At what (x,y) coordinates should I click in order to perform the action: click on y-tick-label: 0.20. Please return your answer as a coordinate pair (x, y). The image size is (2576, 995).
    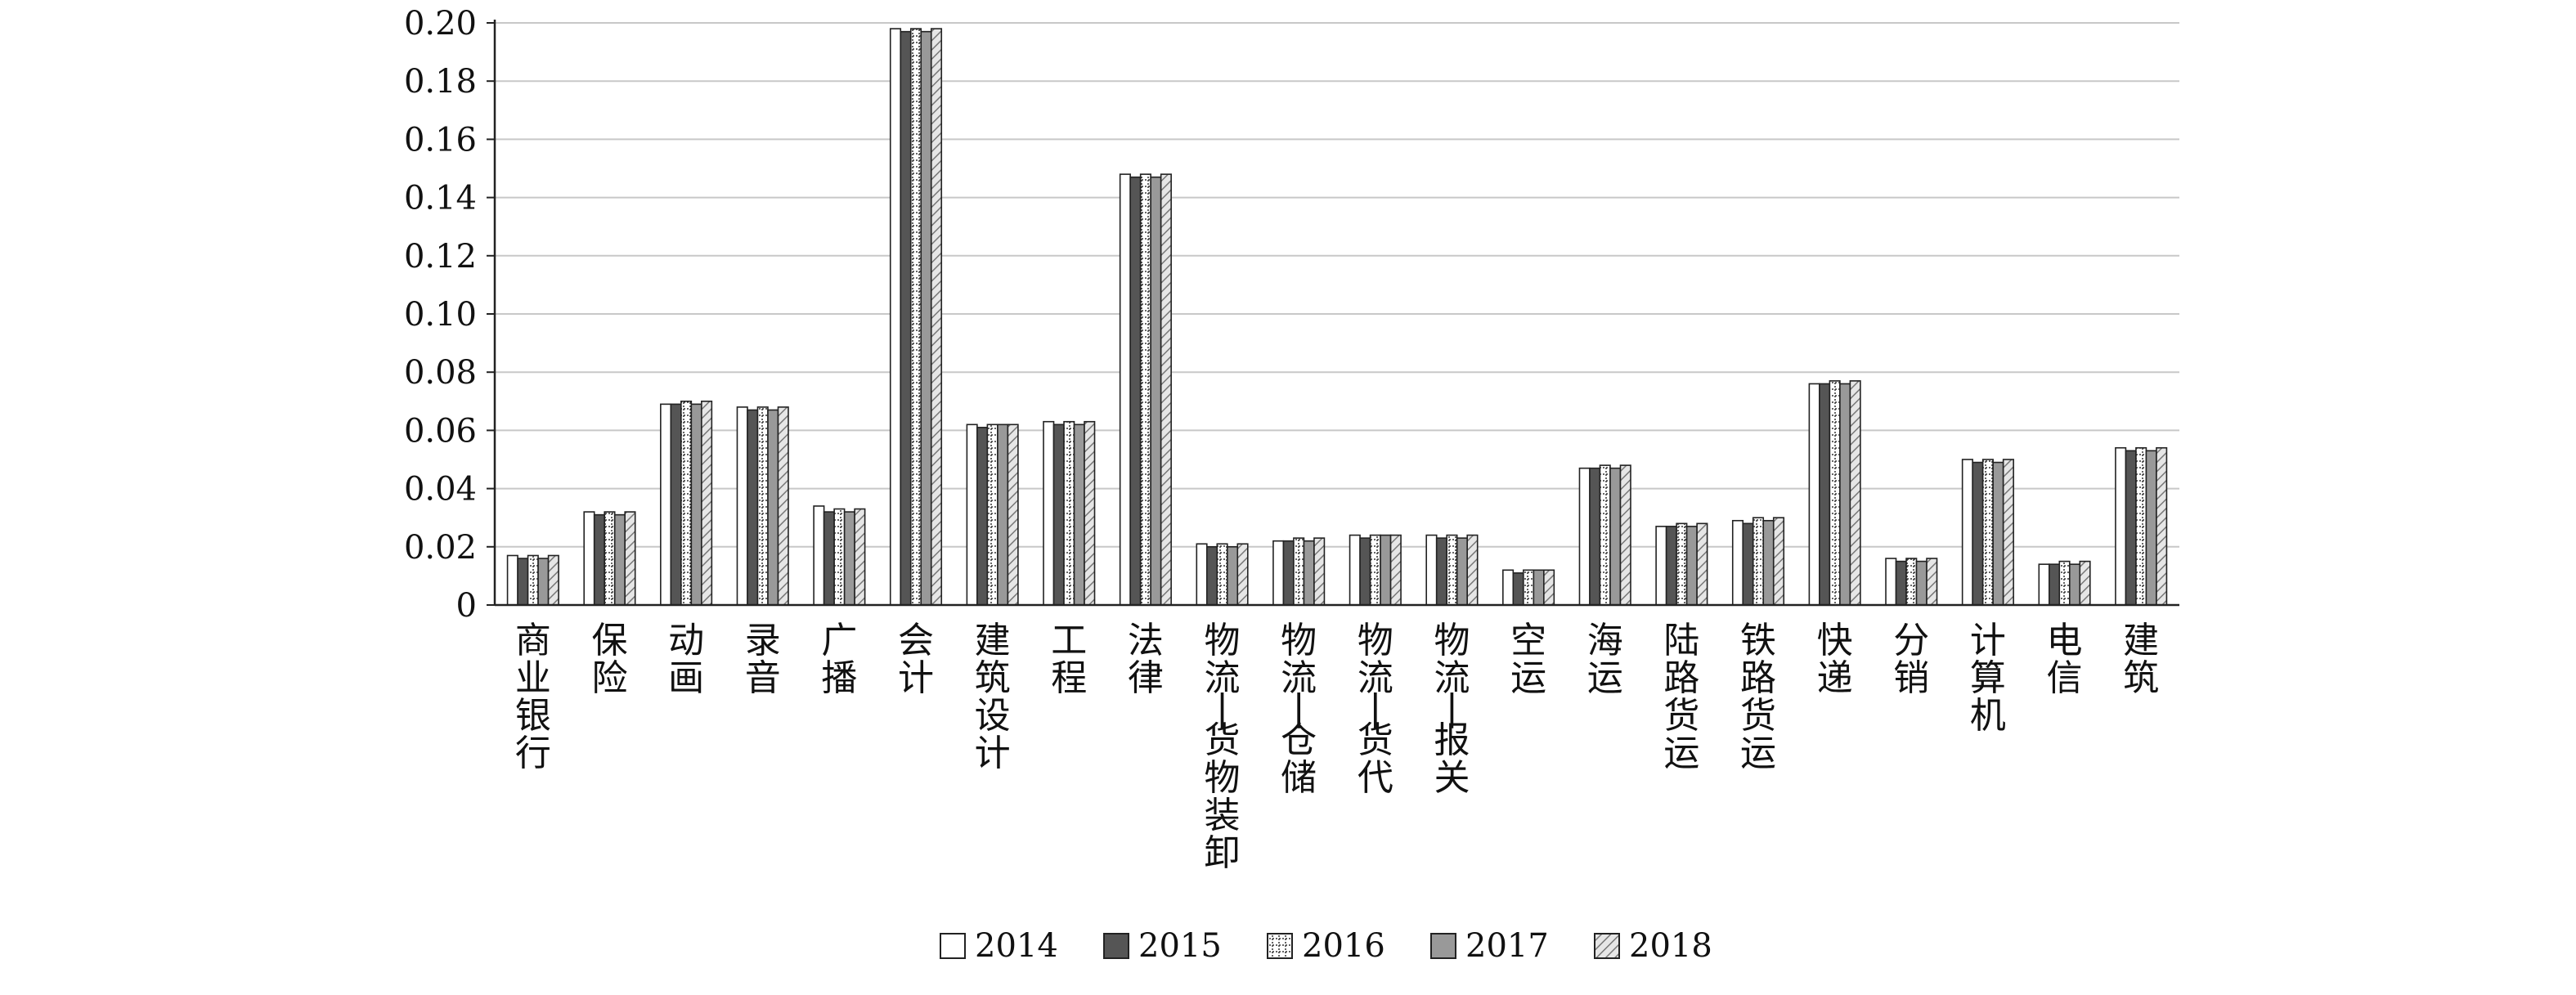
    Looking at the image, I should click on (441, 24).